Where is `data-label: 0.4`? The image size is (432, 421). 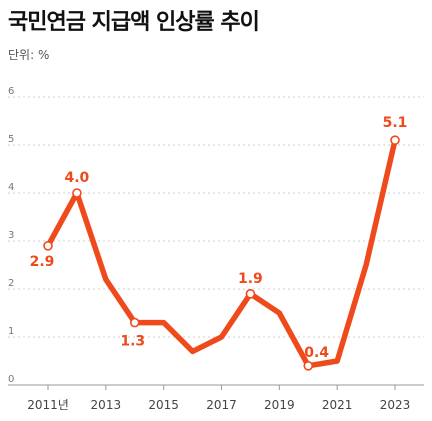 data-label: 0.4 is located at coordinates (316, 353).